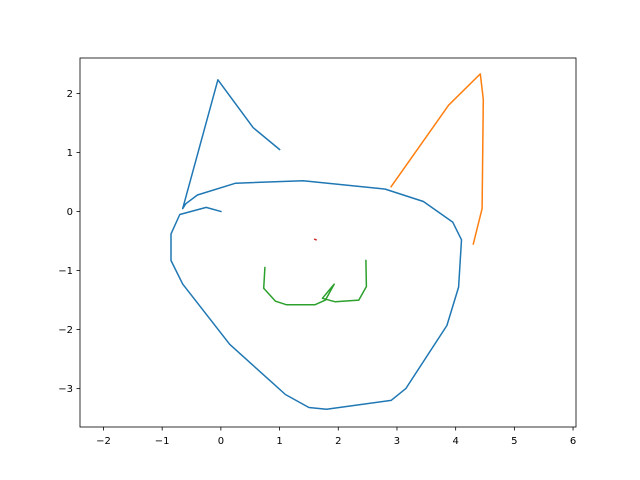  Describe the element at coordinates (65, 389) in the screenshot. I see `y-tick-label: −3` at that location.